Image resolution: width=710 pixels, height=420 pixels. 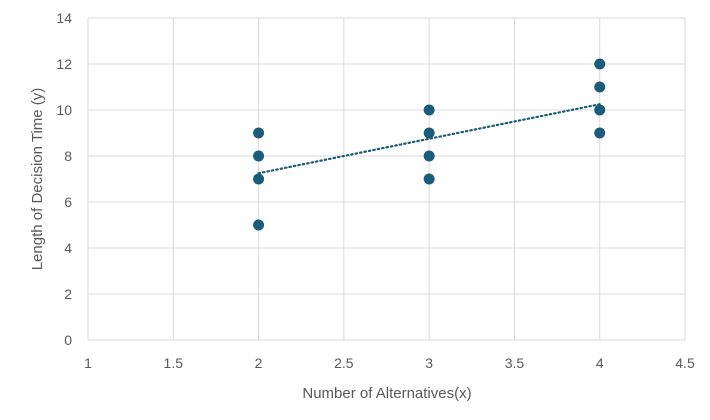 I want to click on y-axis-title: Length of Decision Time (y), so click(x=37, y=179).